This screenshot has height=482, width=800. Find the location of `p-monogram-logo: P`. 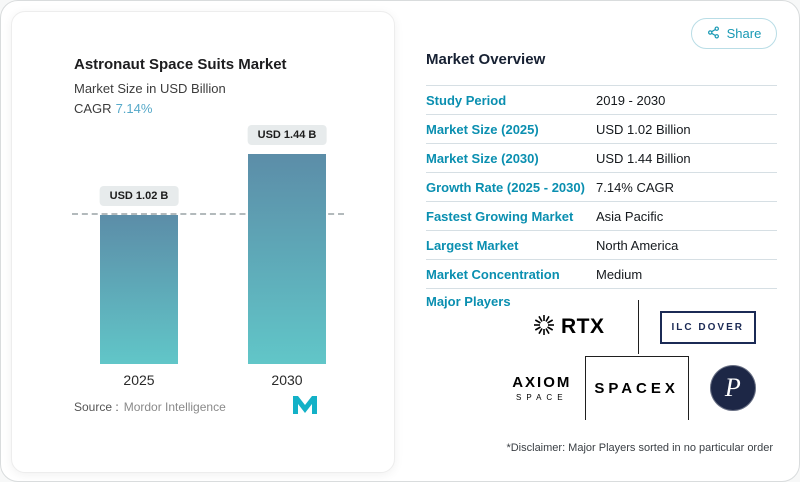

p-monogram-logo: P is located at coordinates (733, 388).